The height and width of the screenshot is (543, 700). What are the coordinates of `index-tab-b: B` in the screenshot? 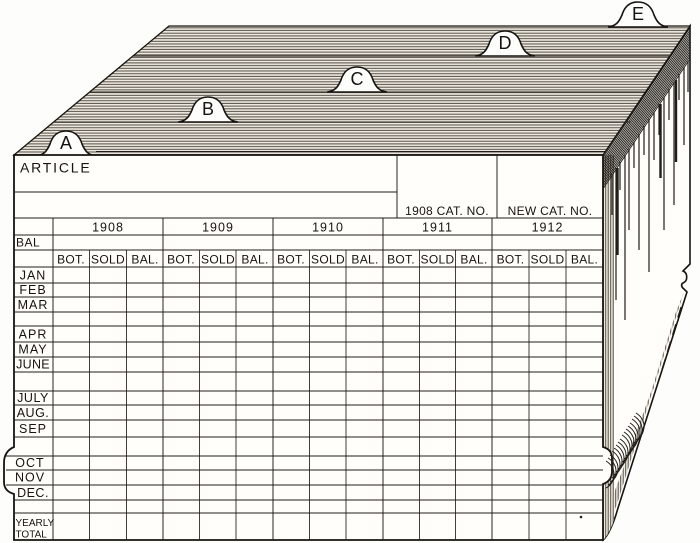 It's located at (208, 109).